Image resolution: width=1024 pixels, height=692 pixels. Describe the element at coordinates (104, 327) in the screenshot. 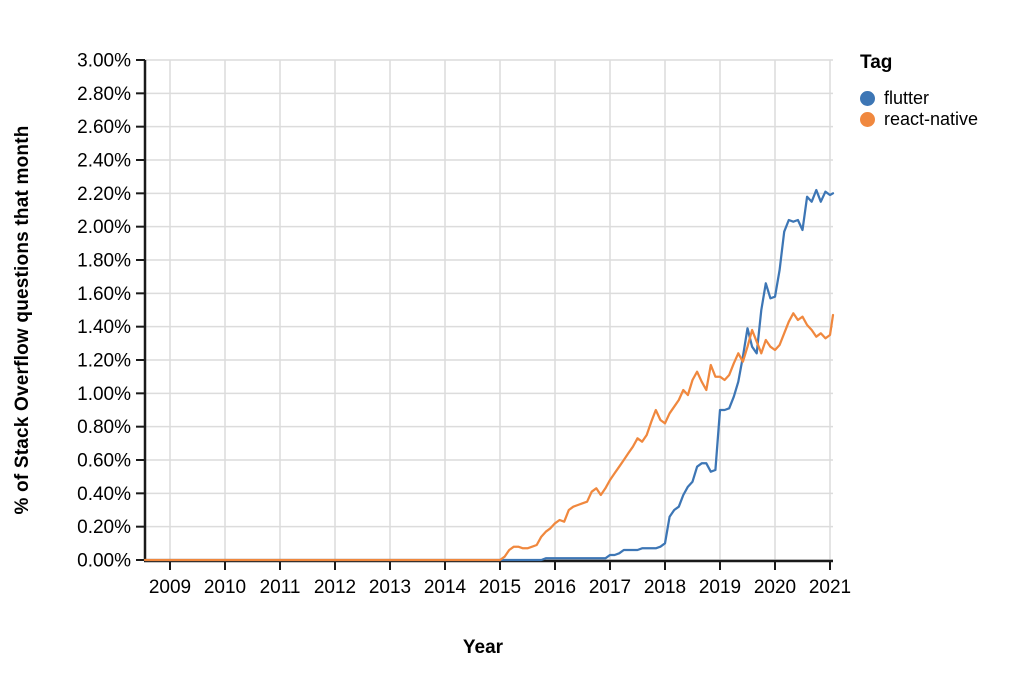

I see `y-tick-label: 1.40%` at that location.